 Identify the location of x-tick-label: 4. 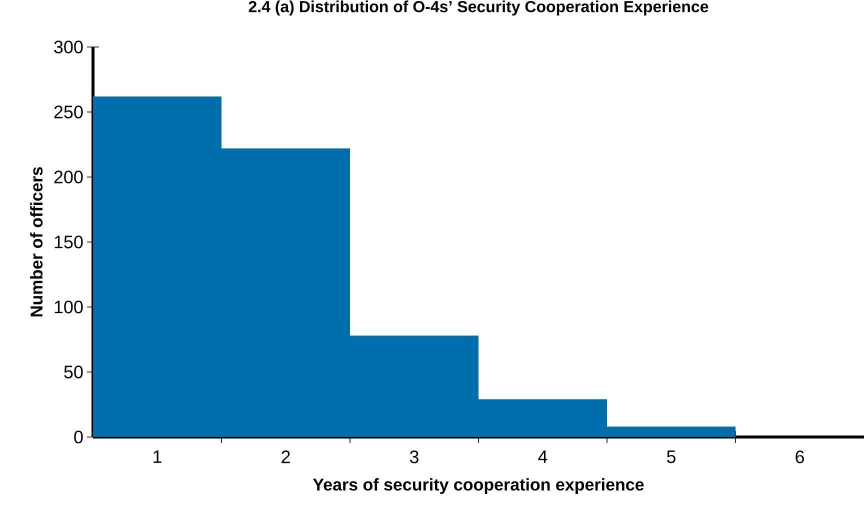
(543, 456).